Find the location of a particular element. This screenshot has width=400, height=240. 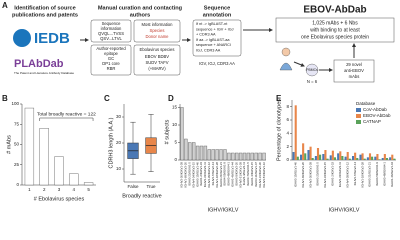

box-title: Ebolavirus species is located at coordinates (157, 49).